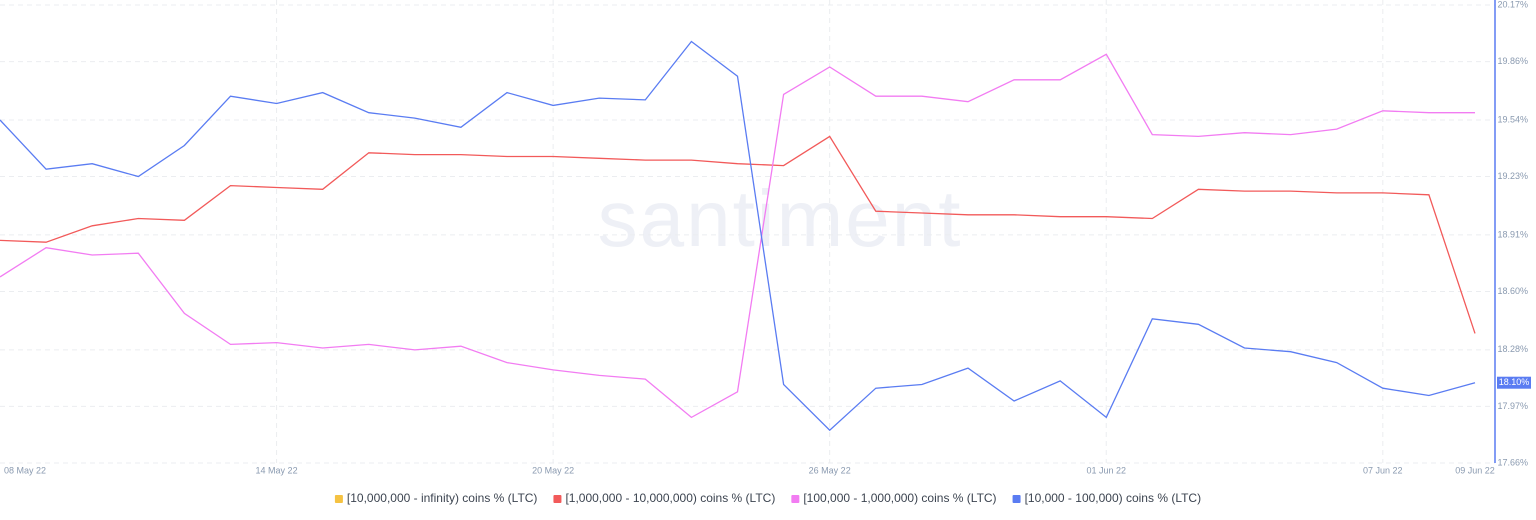 The image size is (1536, 520). Describe the element at coordinates (25, 470) in the screenshot. I see `x-tick-label: 08 May 22` at that location.